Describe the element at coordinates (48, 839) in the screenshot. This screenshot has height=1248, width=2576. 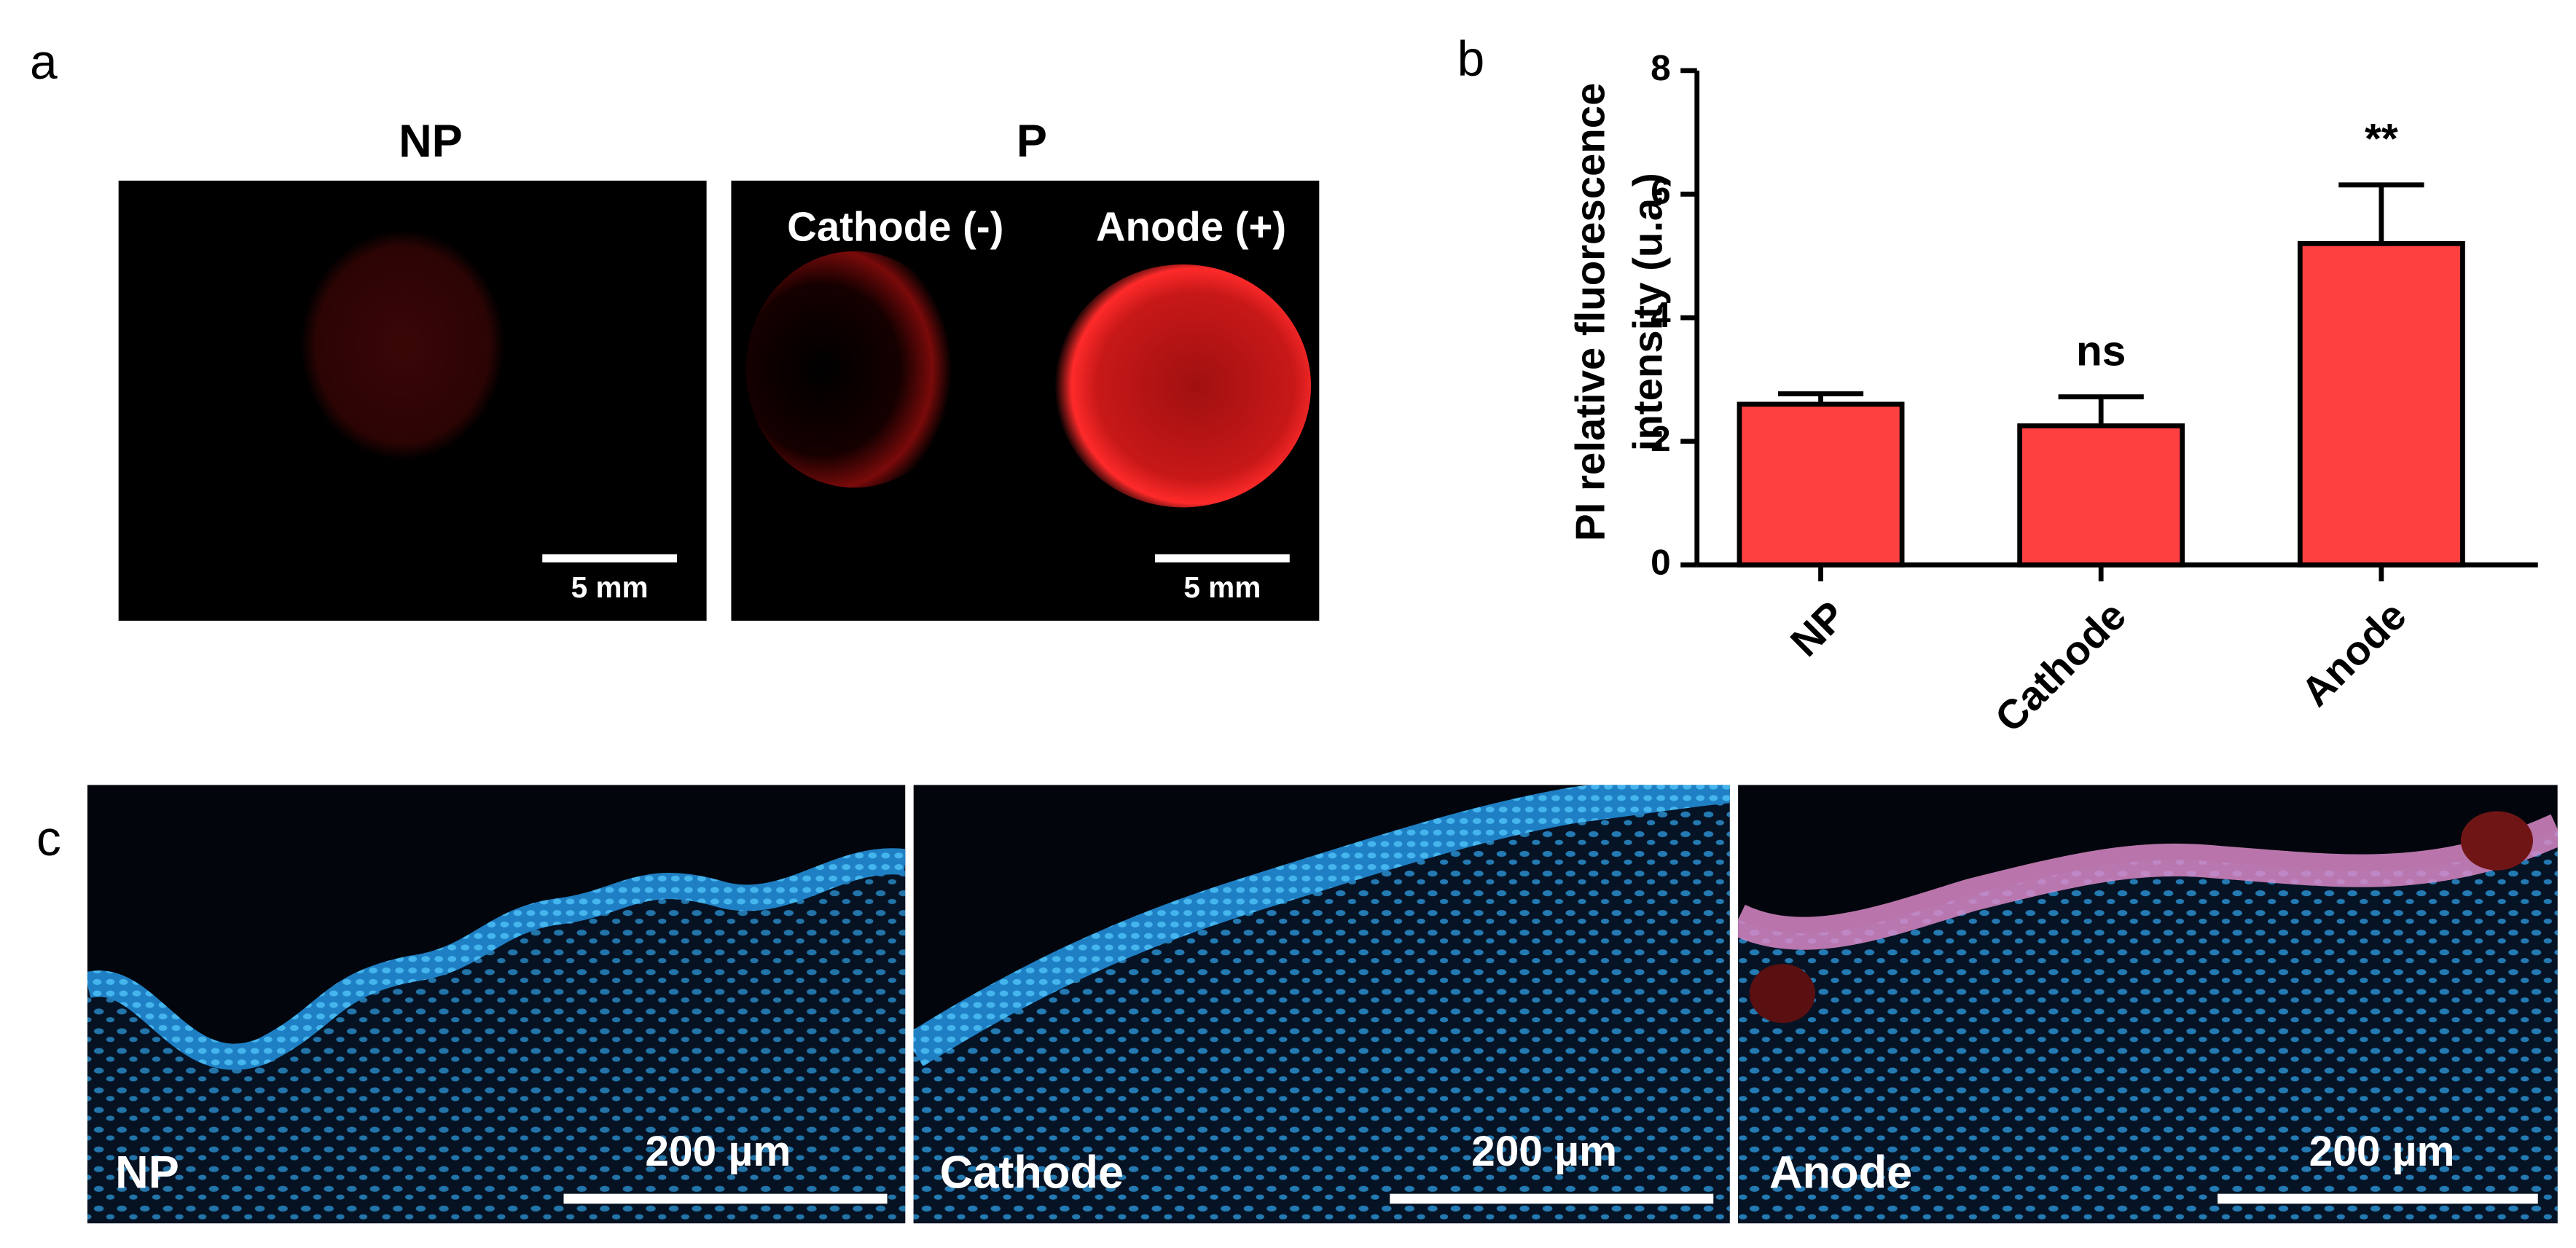
I see `panel-label: c` at that location.